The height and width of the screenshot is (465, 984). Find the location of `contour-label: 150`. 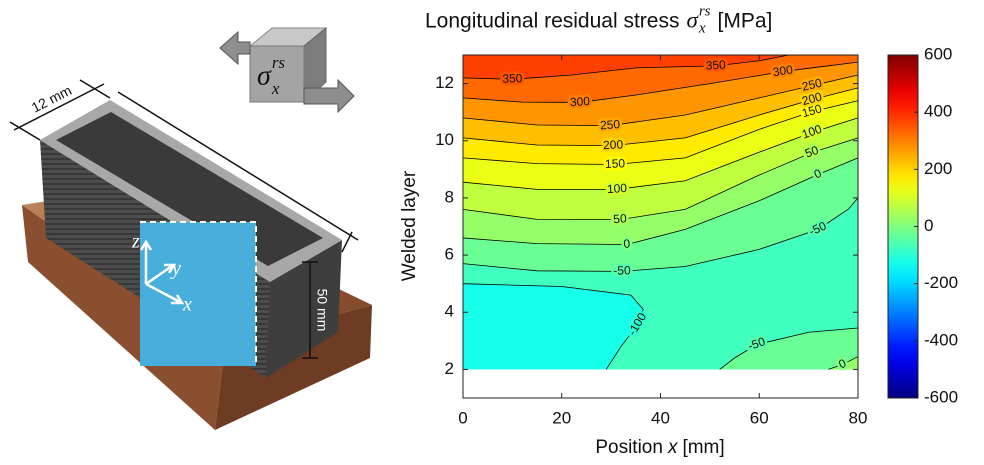

contour-label: 150 is located at coordinates (615, 163).